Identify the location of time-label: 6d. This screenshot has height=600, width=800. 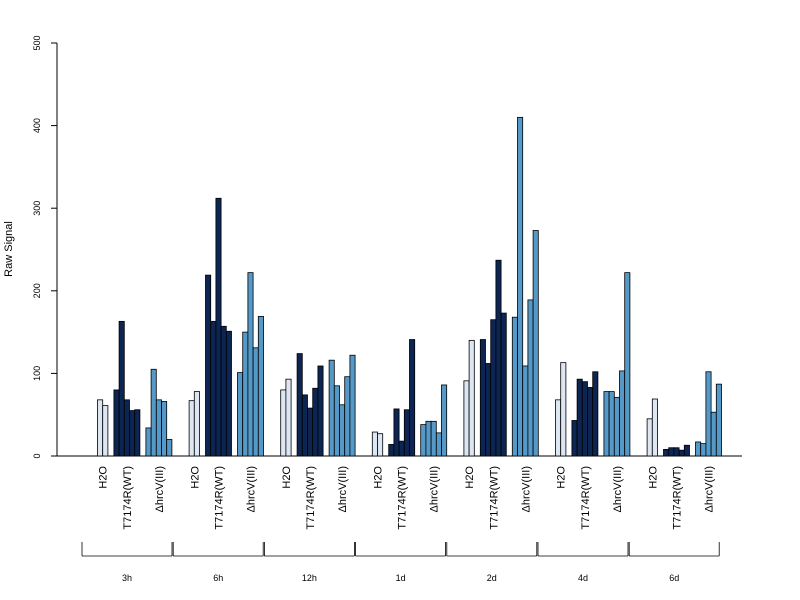
(674, 578).